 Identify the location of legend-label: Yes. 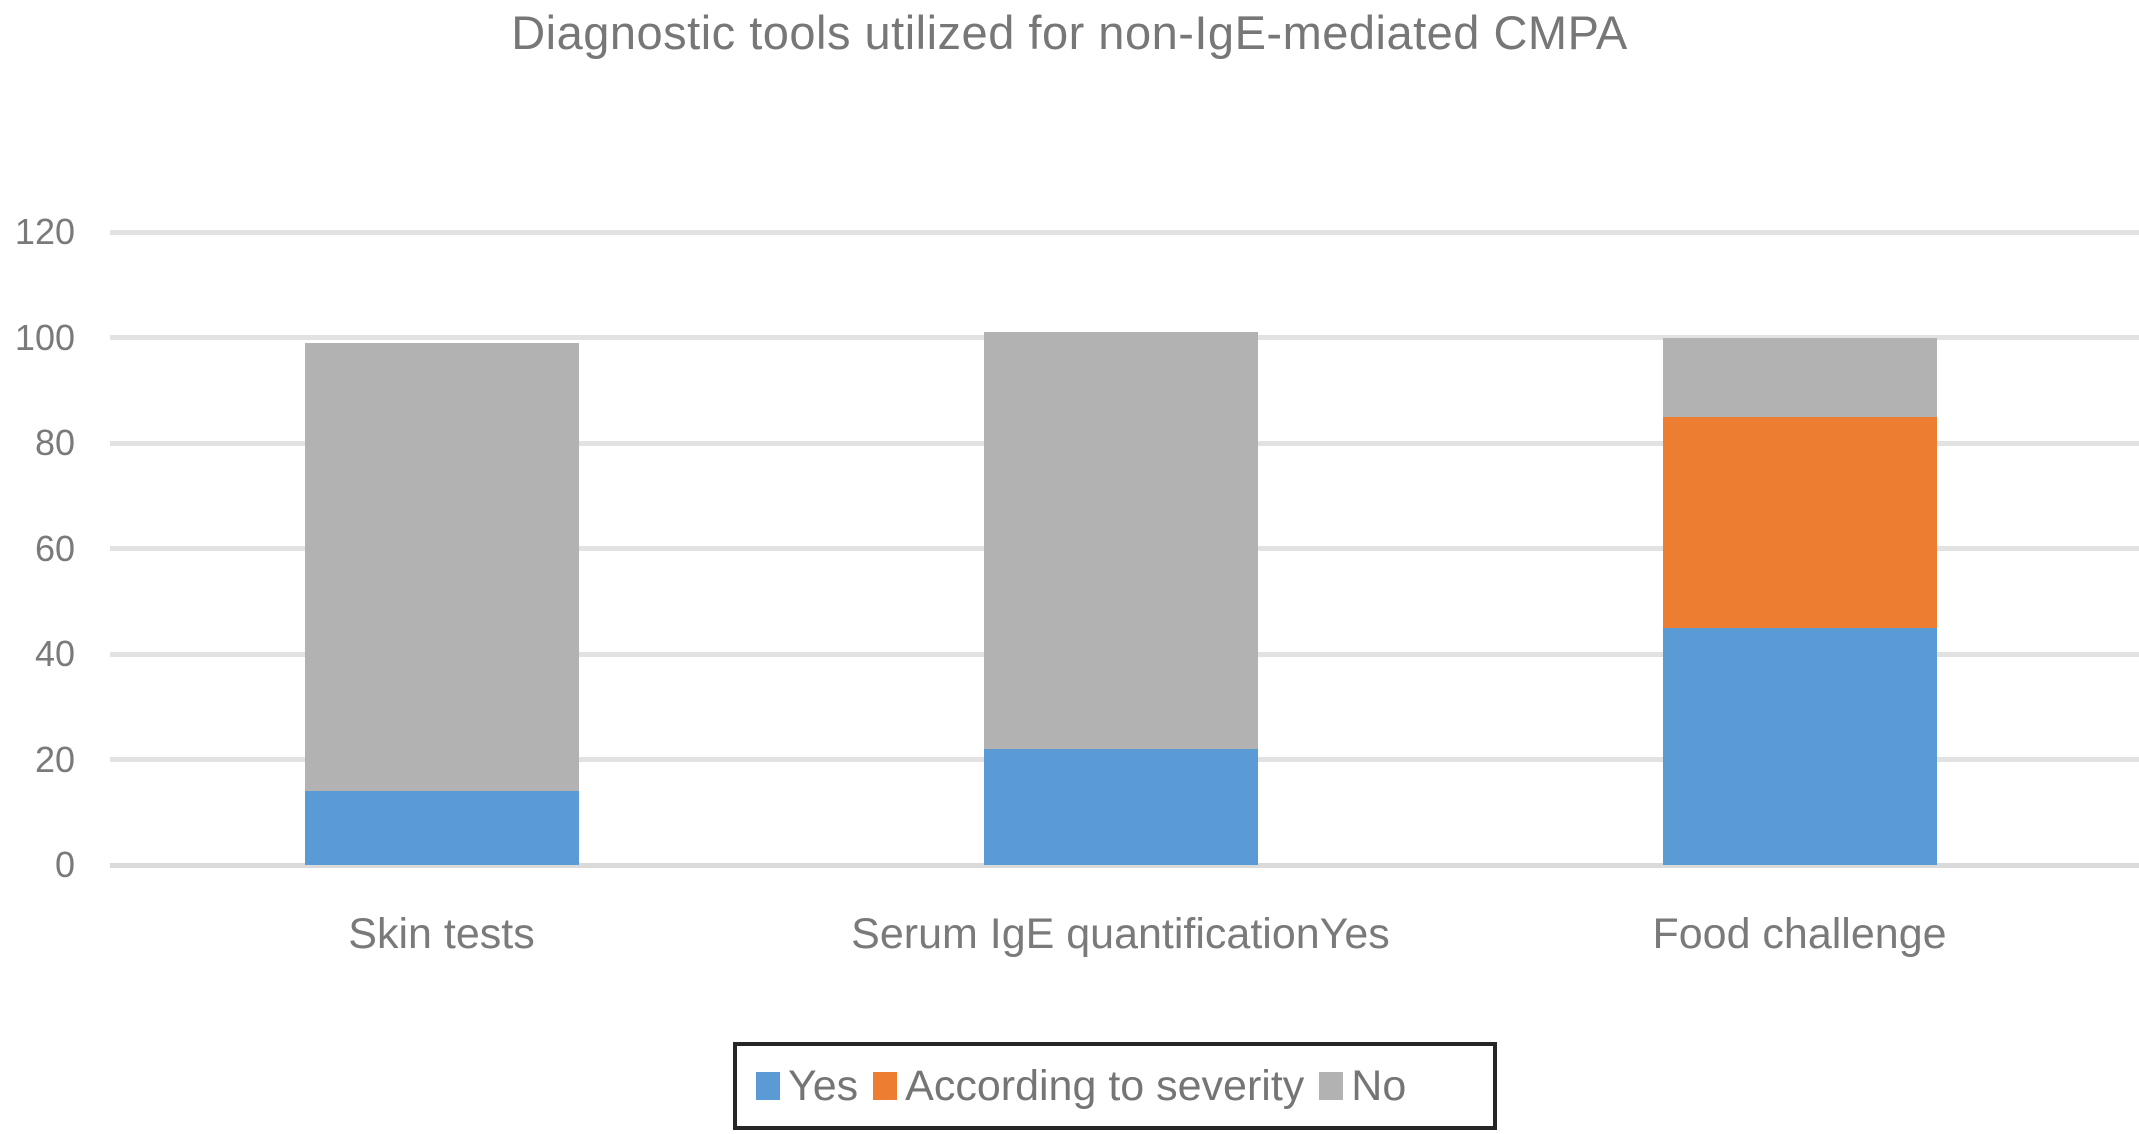
(823, 1086).